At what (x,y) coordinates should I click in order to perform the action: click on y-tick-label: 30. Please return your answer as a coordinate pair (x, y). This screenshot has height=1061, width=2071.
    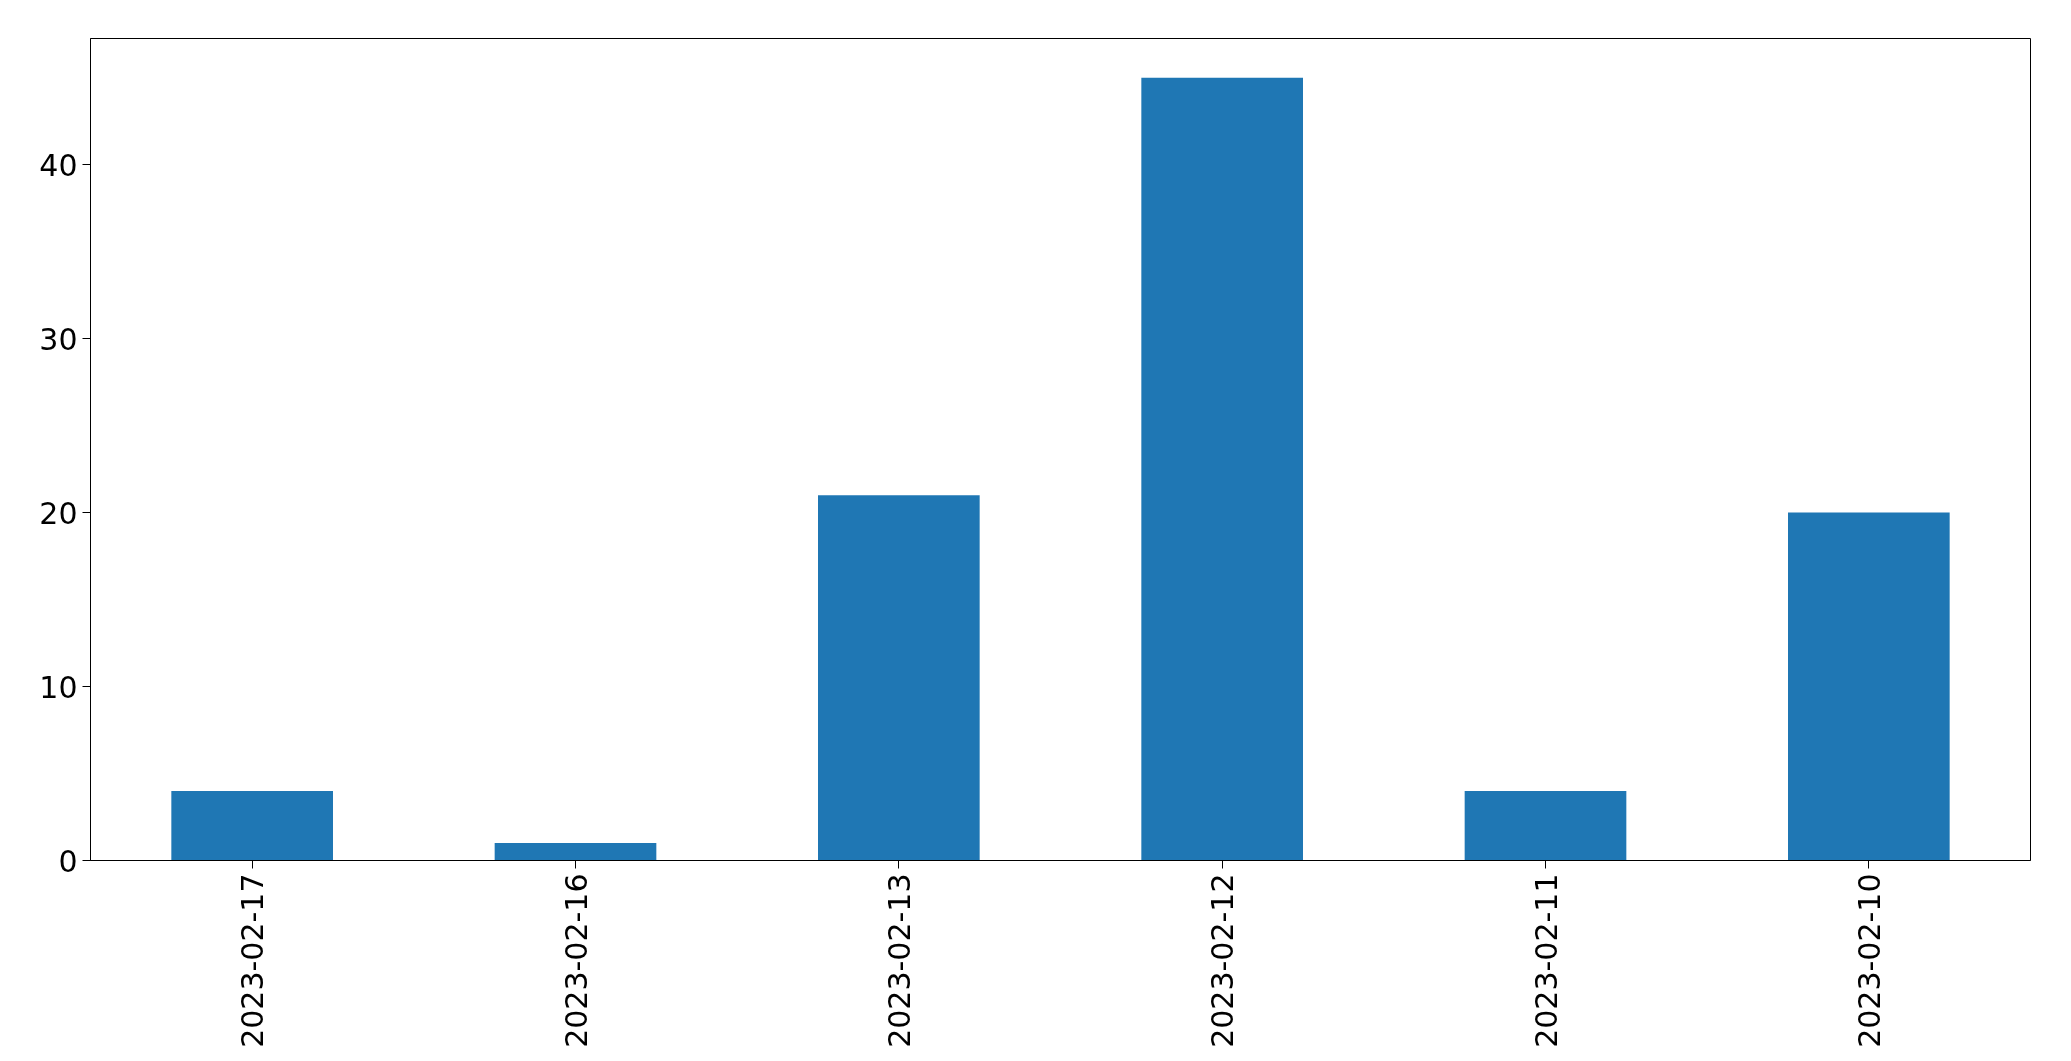
    Looking at the image, I should click on (58, 339).